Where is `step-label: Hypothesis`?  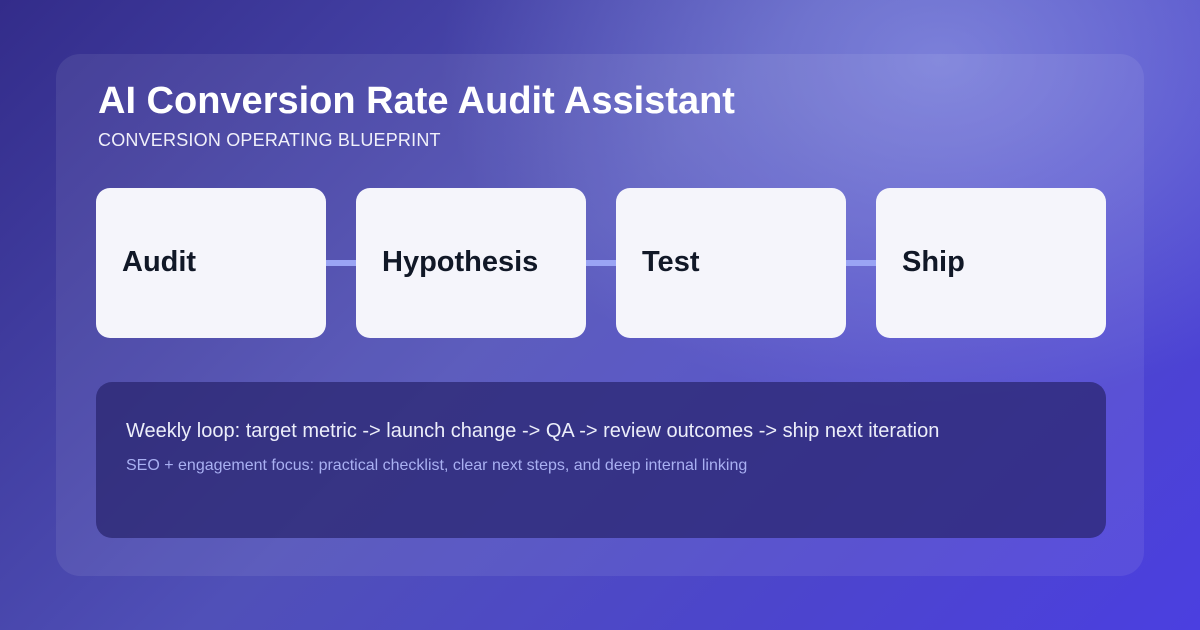
step-label: Hypothesis is located at coordinates (460, 262).